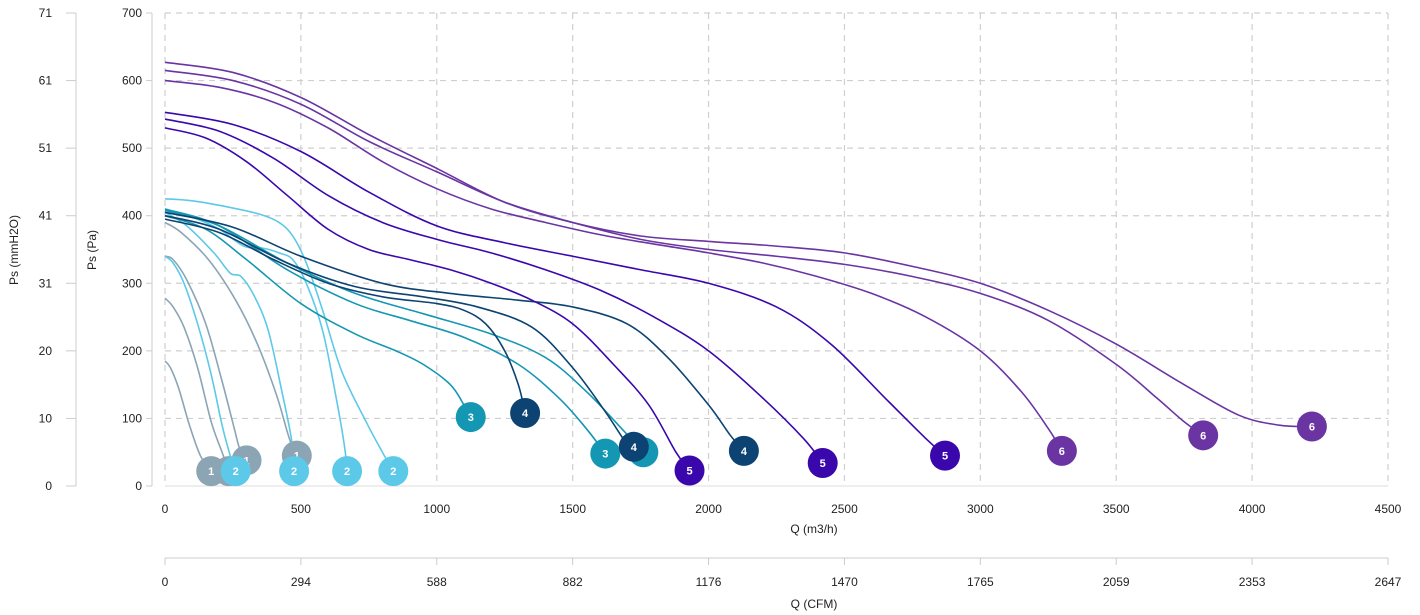 The width and height of the screenshot is (1420, 615). Describe the element at coordinates (14, 250) in the screenshot. I see `y-axis-secondary-title: Ps (mmH2O)` at that location.